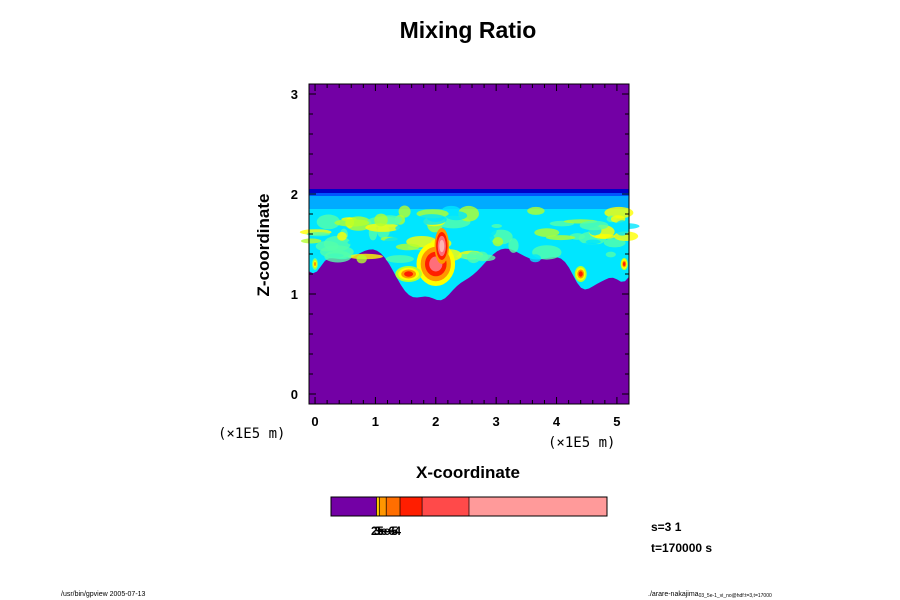 The image size is (900, 600). What do you see at coordinates (263, 245) in the screenshot?
I see `y-axis-label: Z-coordinate` at bounding box center [263, 245].